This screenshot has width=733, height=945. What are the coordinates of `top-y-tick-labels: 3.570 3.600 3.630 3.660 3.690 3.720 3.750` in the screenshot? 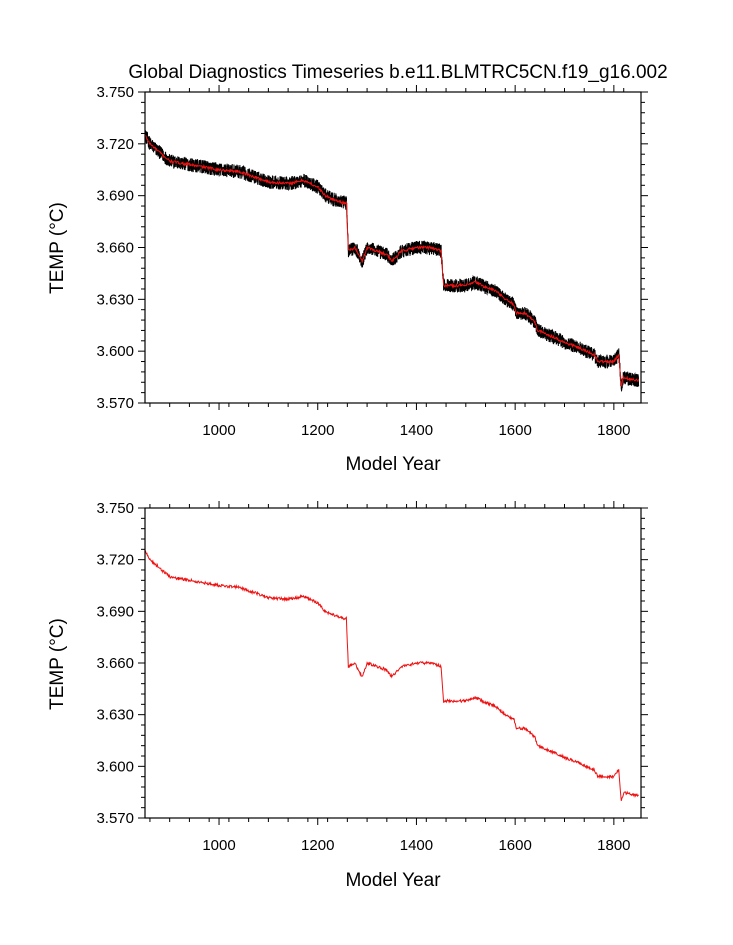 It's located at (115, 248).